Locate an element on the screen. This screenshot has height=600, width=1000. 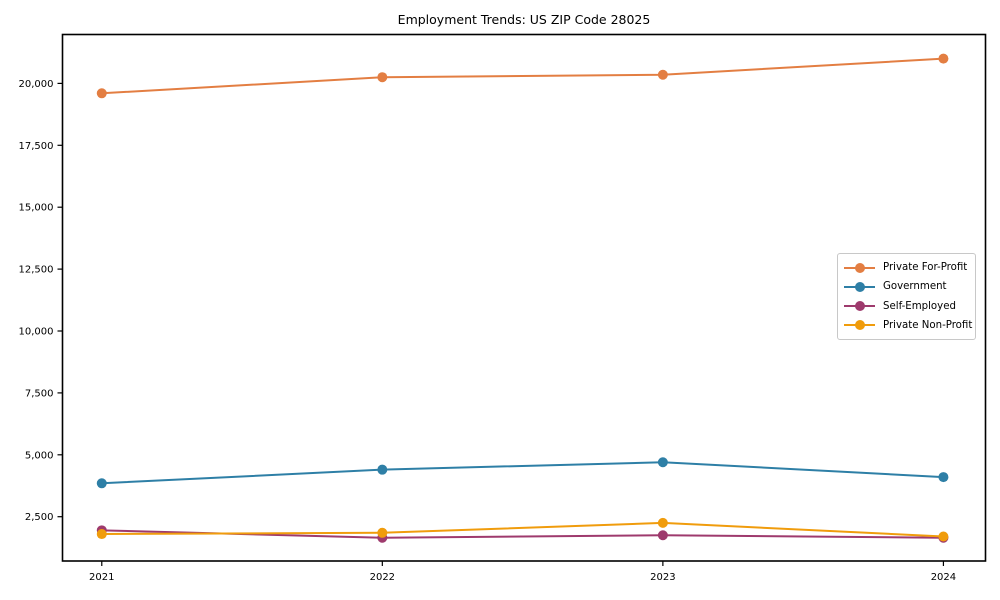
chart-title: Employment Trends: US ZIP Code 28025 is located at coordinates (524, 19).